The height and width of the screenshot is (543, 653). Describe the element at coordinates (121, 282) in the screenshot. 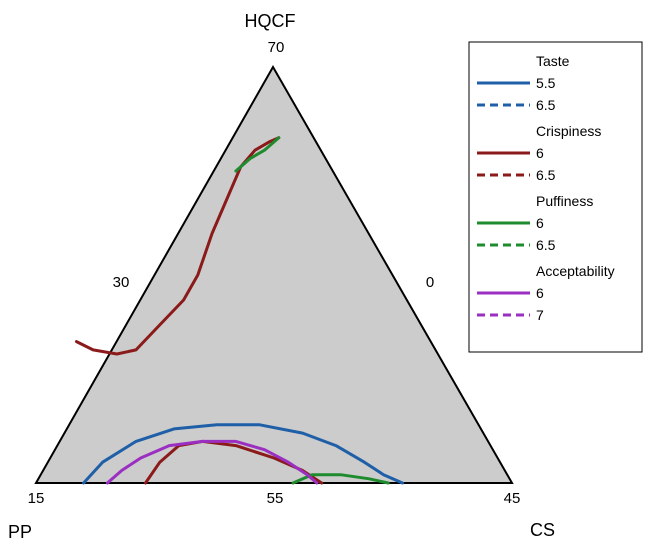

I see `left-edge-value: 30` at that location.